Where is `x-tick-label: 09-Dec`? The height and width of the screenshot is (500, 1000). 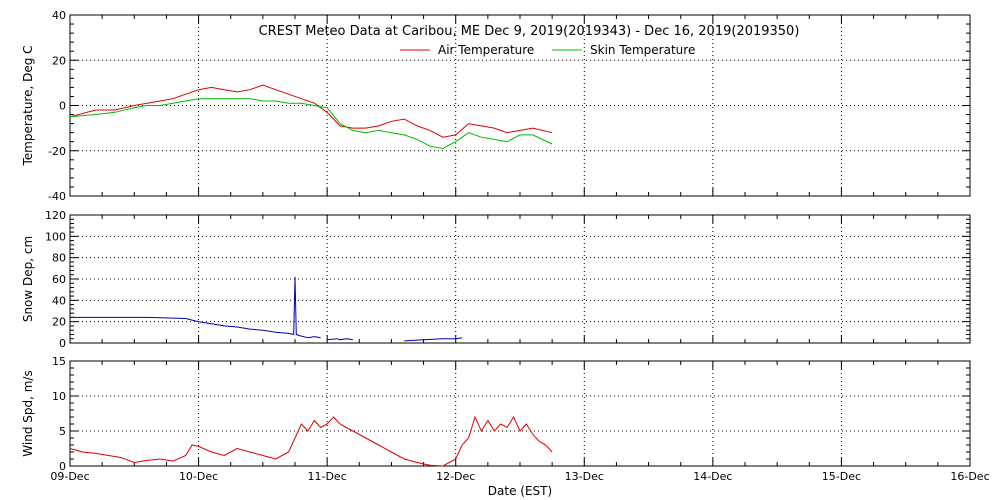 x-tick-label: 09-Dec is located at coordinates (69, 476).